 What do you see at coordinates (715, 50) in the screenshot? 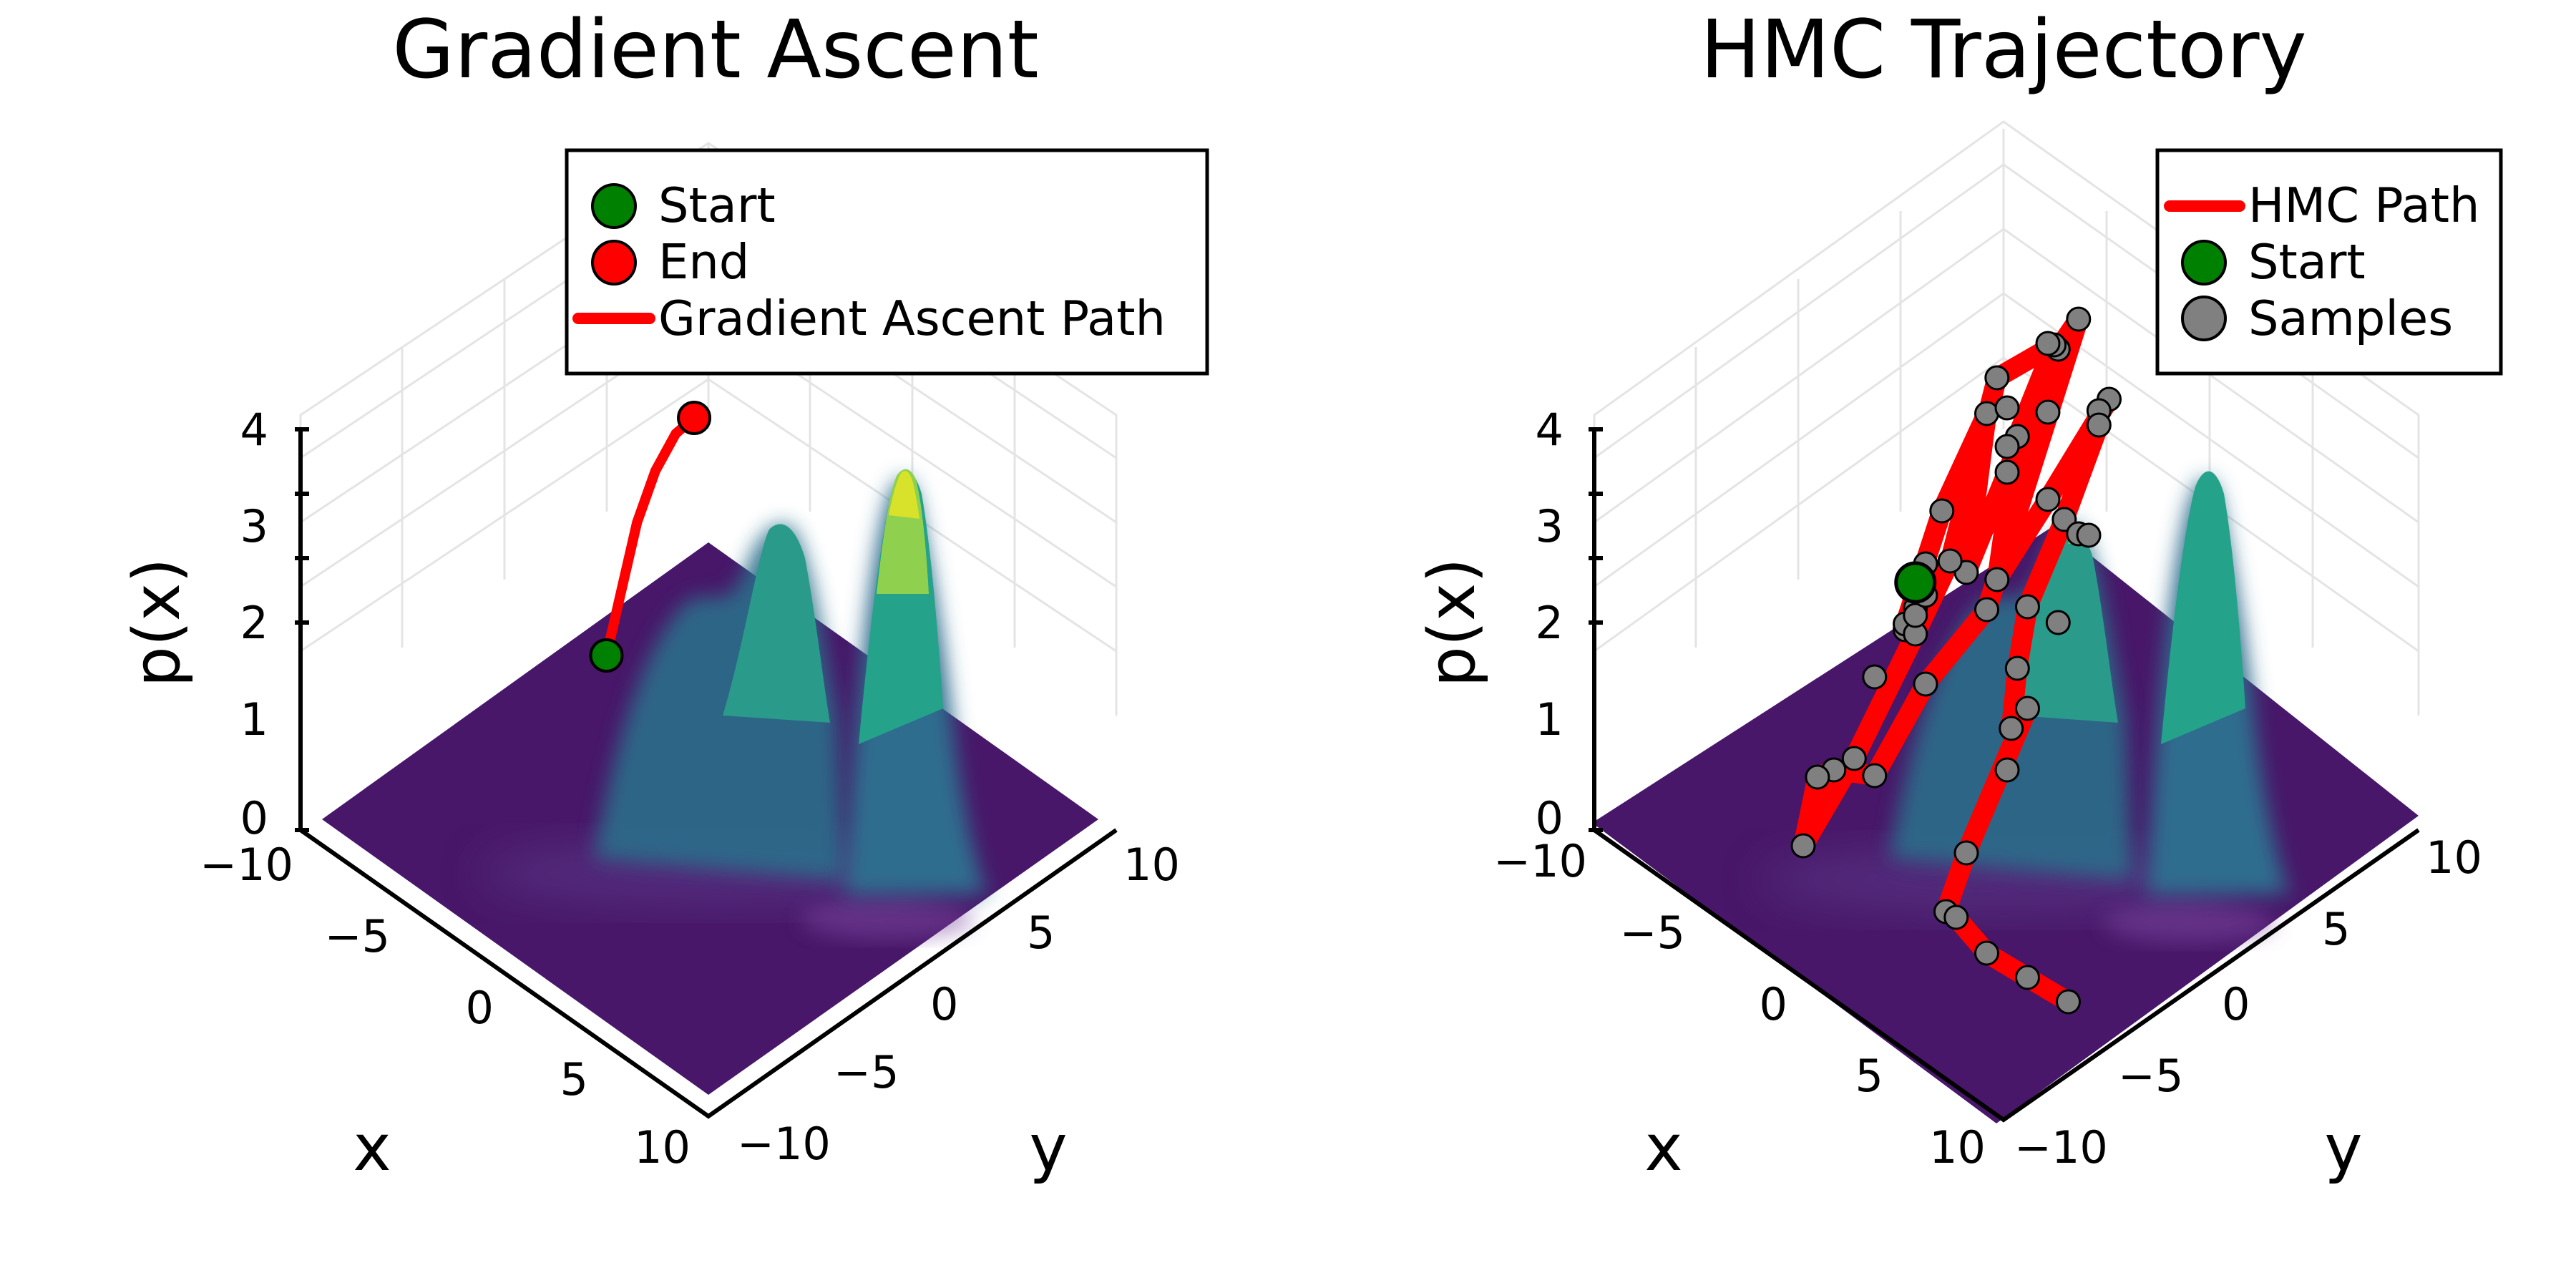
I see `chart-title: Gradient Ascent` at bounding box center [715, 50].